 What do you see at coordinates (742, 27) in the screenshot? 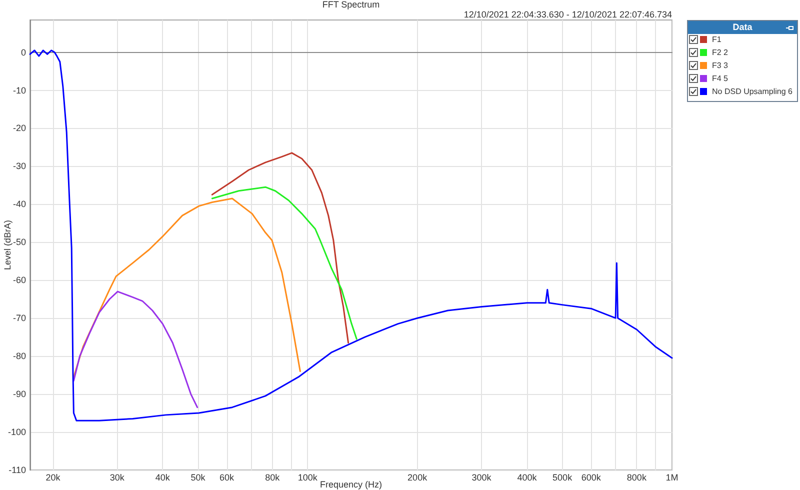
I see `legend-title: Data` at bounding box center [742, 27].